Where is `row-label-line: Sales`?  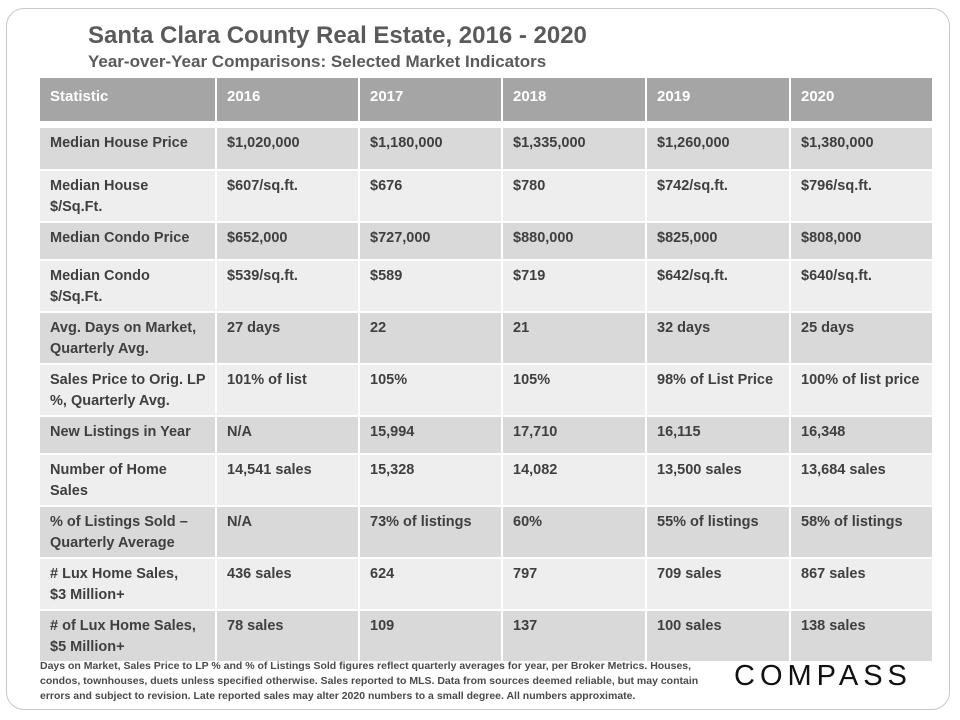
row-label-line: Sales is located at coordinates (69, 491).